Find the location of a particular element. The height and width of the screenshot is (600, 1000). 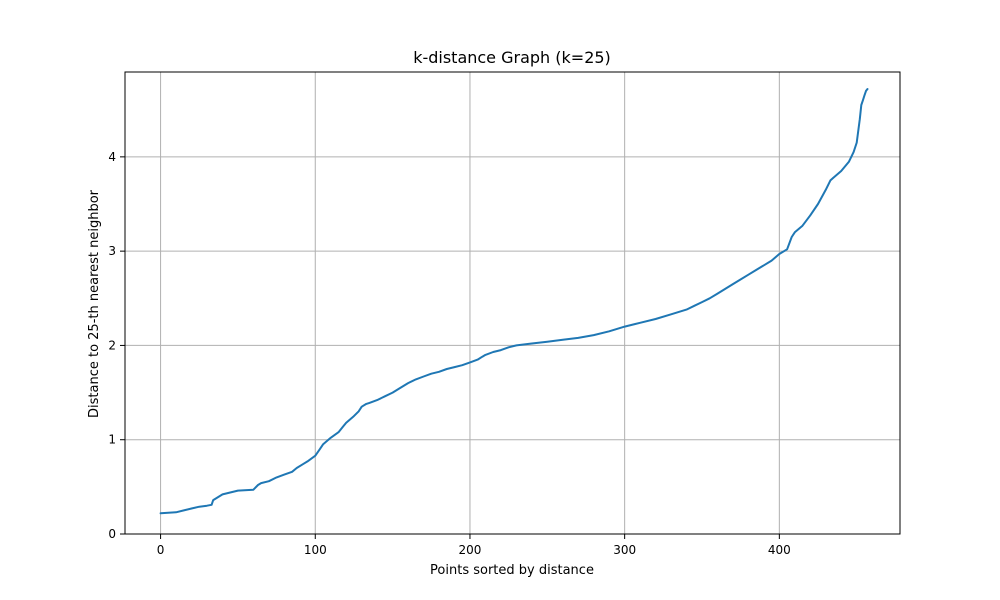

y-tick-label: 0 is located at coordinates (112, 534).